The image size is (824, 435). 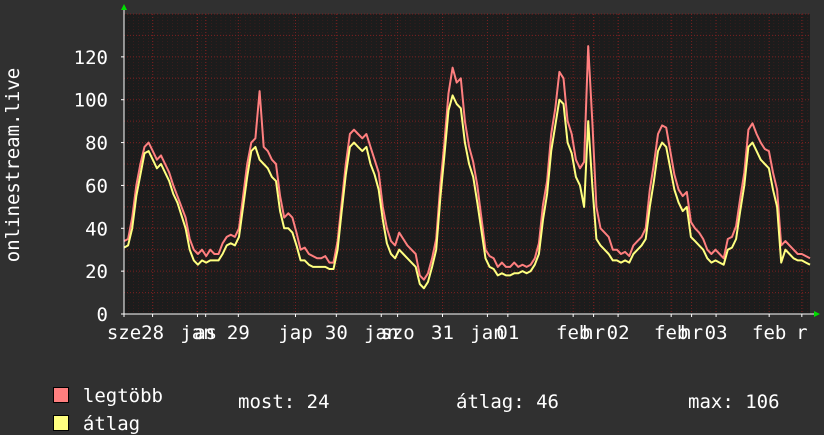 I want to click on x-tick-label: 30, so click(x=336, y=333).